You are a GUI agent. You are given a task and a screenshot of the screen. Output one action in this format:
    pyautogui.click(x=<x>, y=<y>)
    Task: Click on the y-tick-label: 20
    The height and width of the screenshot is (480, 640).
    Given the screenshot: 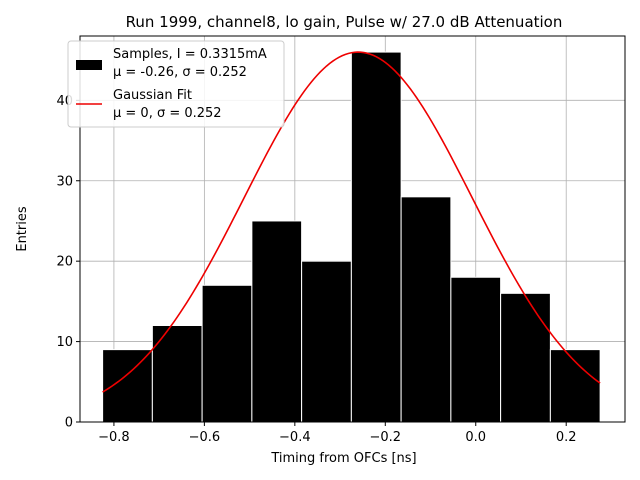 What is the action you would take?
    pyautogui.click(x=64, y=262)
    